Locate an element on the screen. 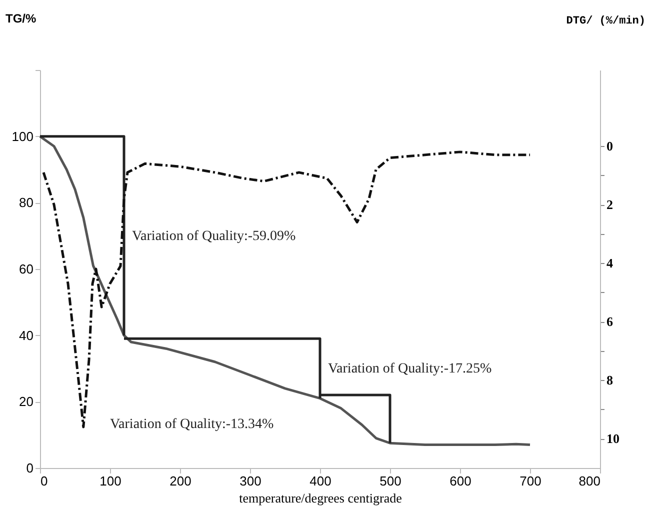 The width and height of the screenshot is (660, 517). annotation: Variation of Quality:-13.34% is located at coordinates (192, 424).